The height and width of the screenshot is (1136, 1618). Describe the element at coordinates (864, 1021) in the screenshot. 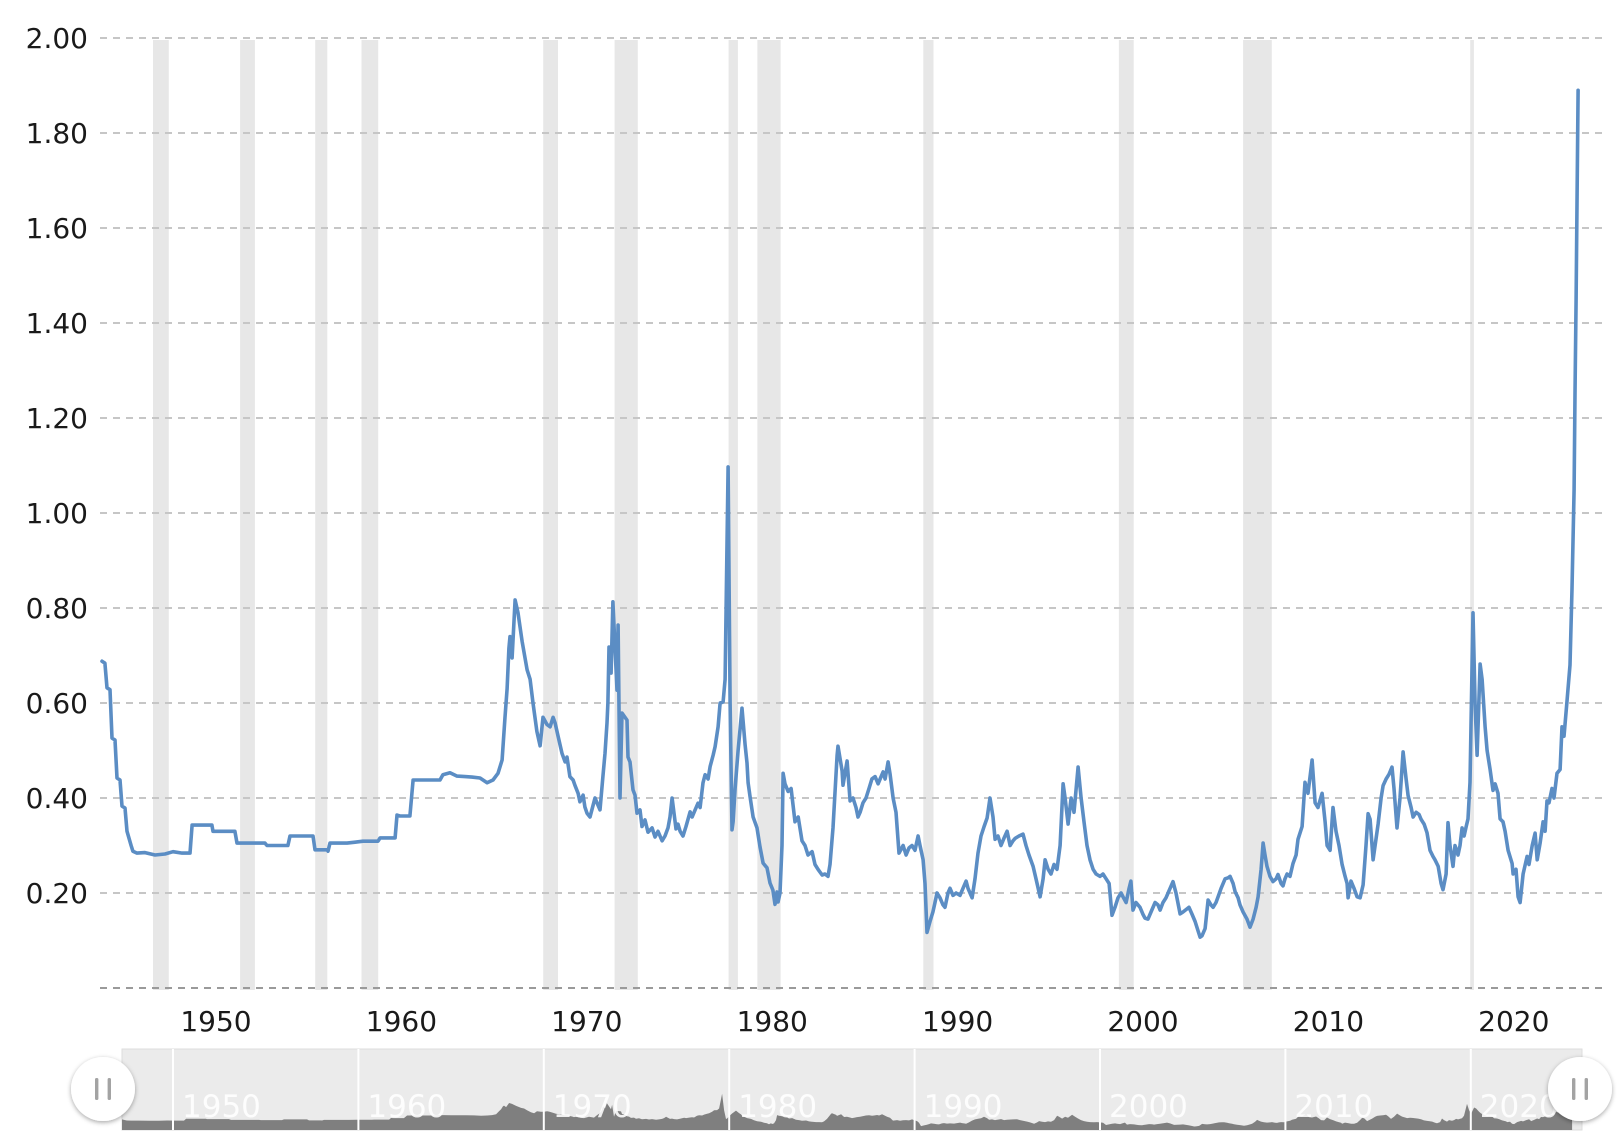

I see `x-axis-labels: 1950 1960 1970 1980 1990 2000 2010 2020` at that location.